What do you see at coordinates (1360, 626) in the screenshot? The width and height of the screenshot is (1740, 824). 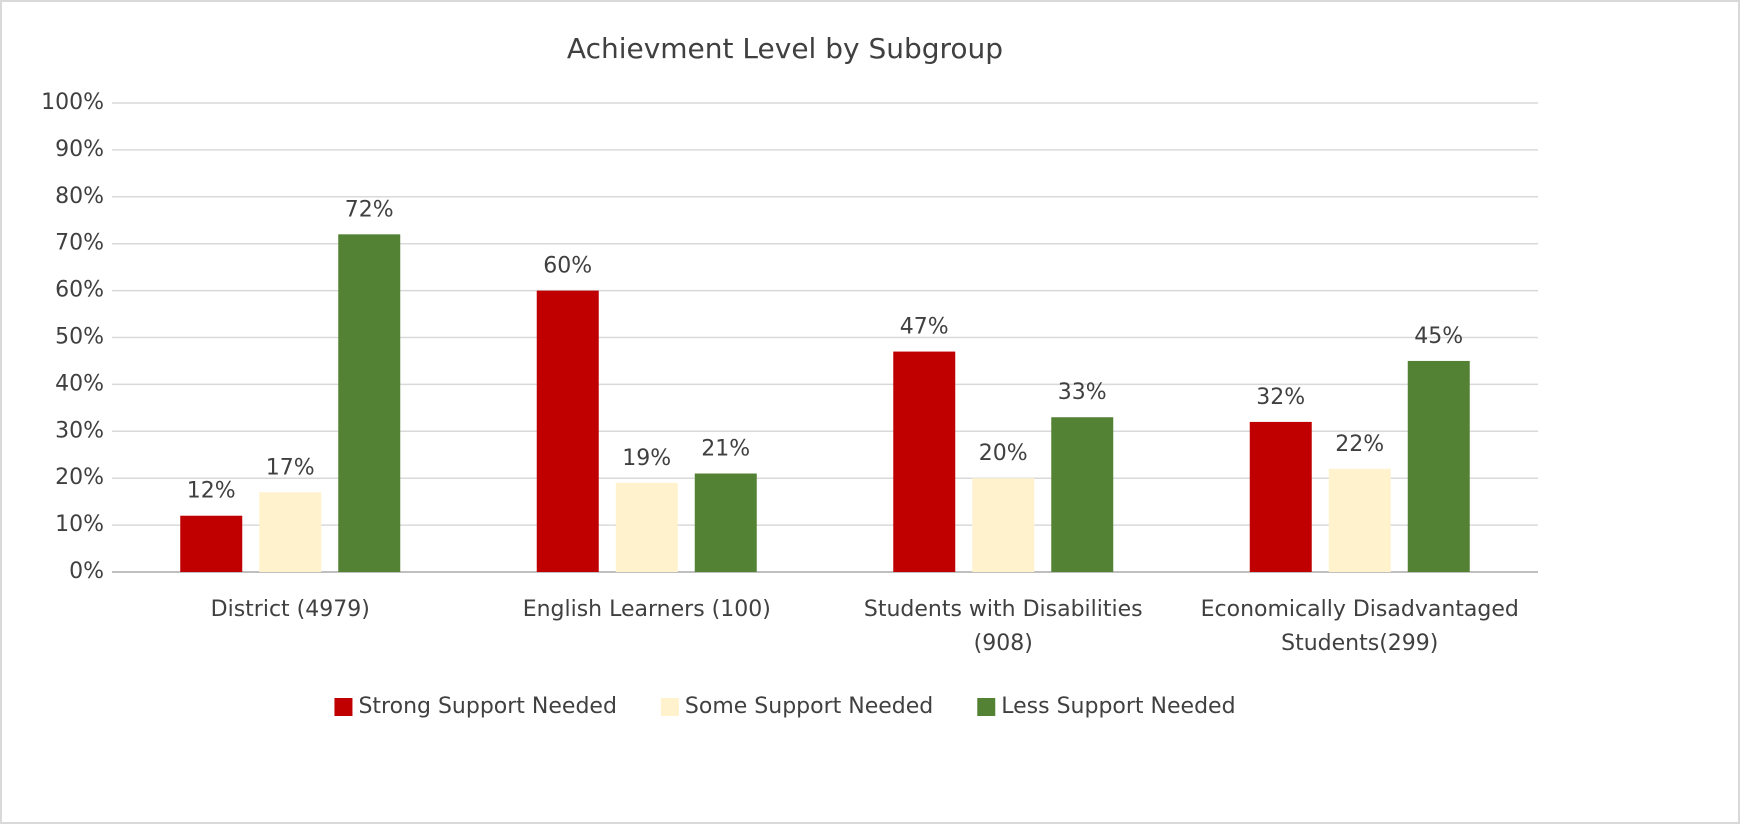 I see `x-tick-label: Economically Disadvantaged Students(299)` at bounding box center [1360, 626].